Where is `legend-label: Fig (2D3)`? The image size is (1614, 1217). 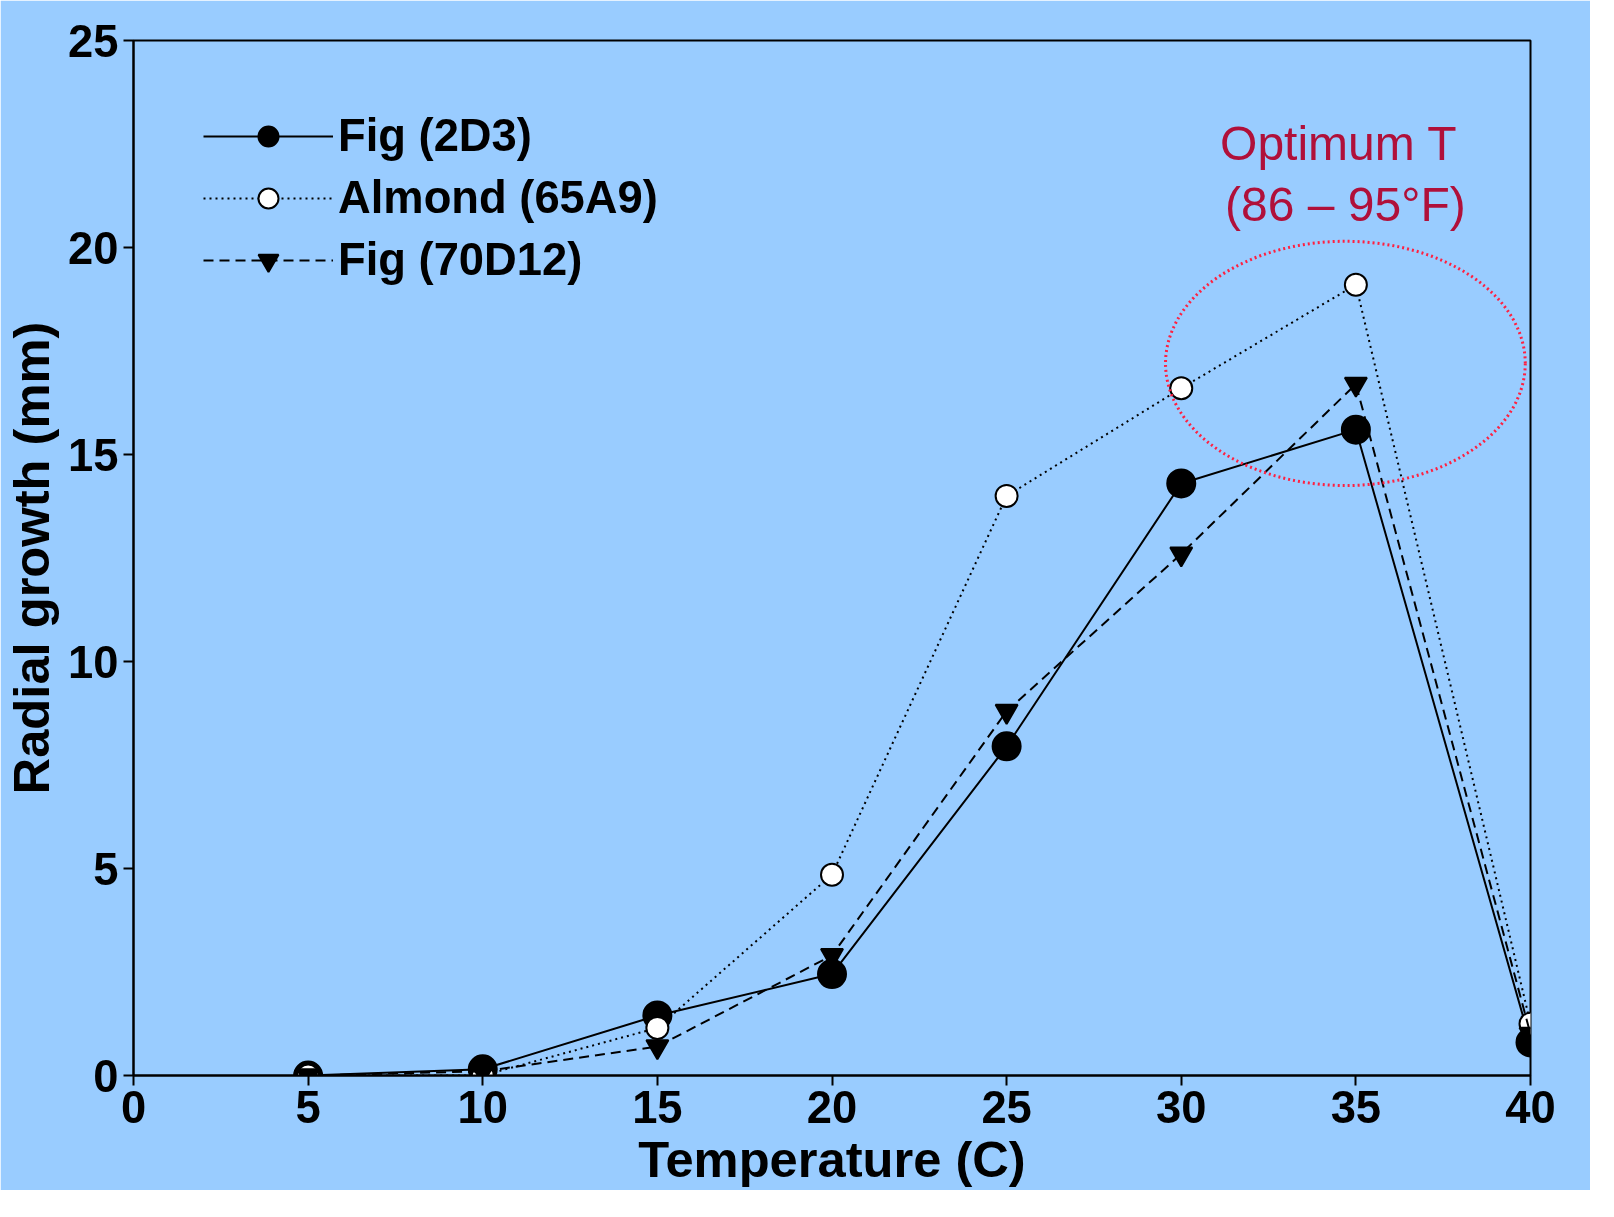
legend-label: Fig (2D3) is located at coordinates (435, 136).